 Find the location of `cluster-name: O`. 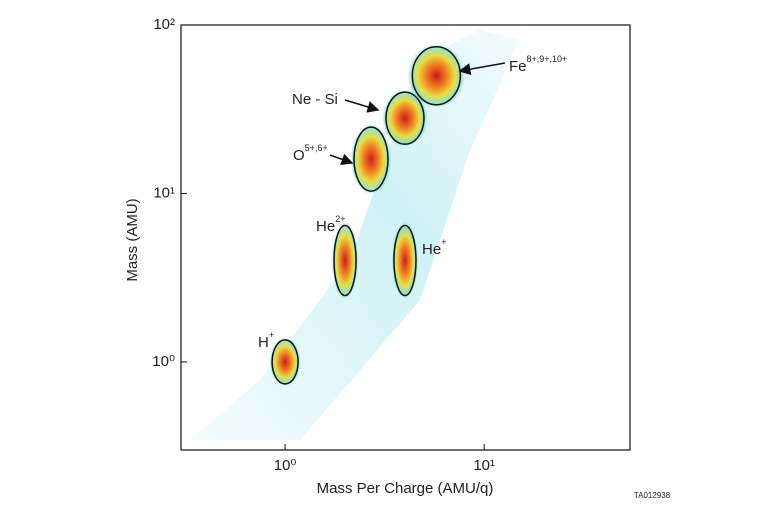

cluster-name: O is located at coordinates (299, 155).